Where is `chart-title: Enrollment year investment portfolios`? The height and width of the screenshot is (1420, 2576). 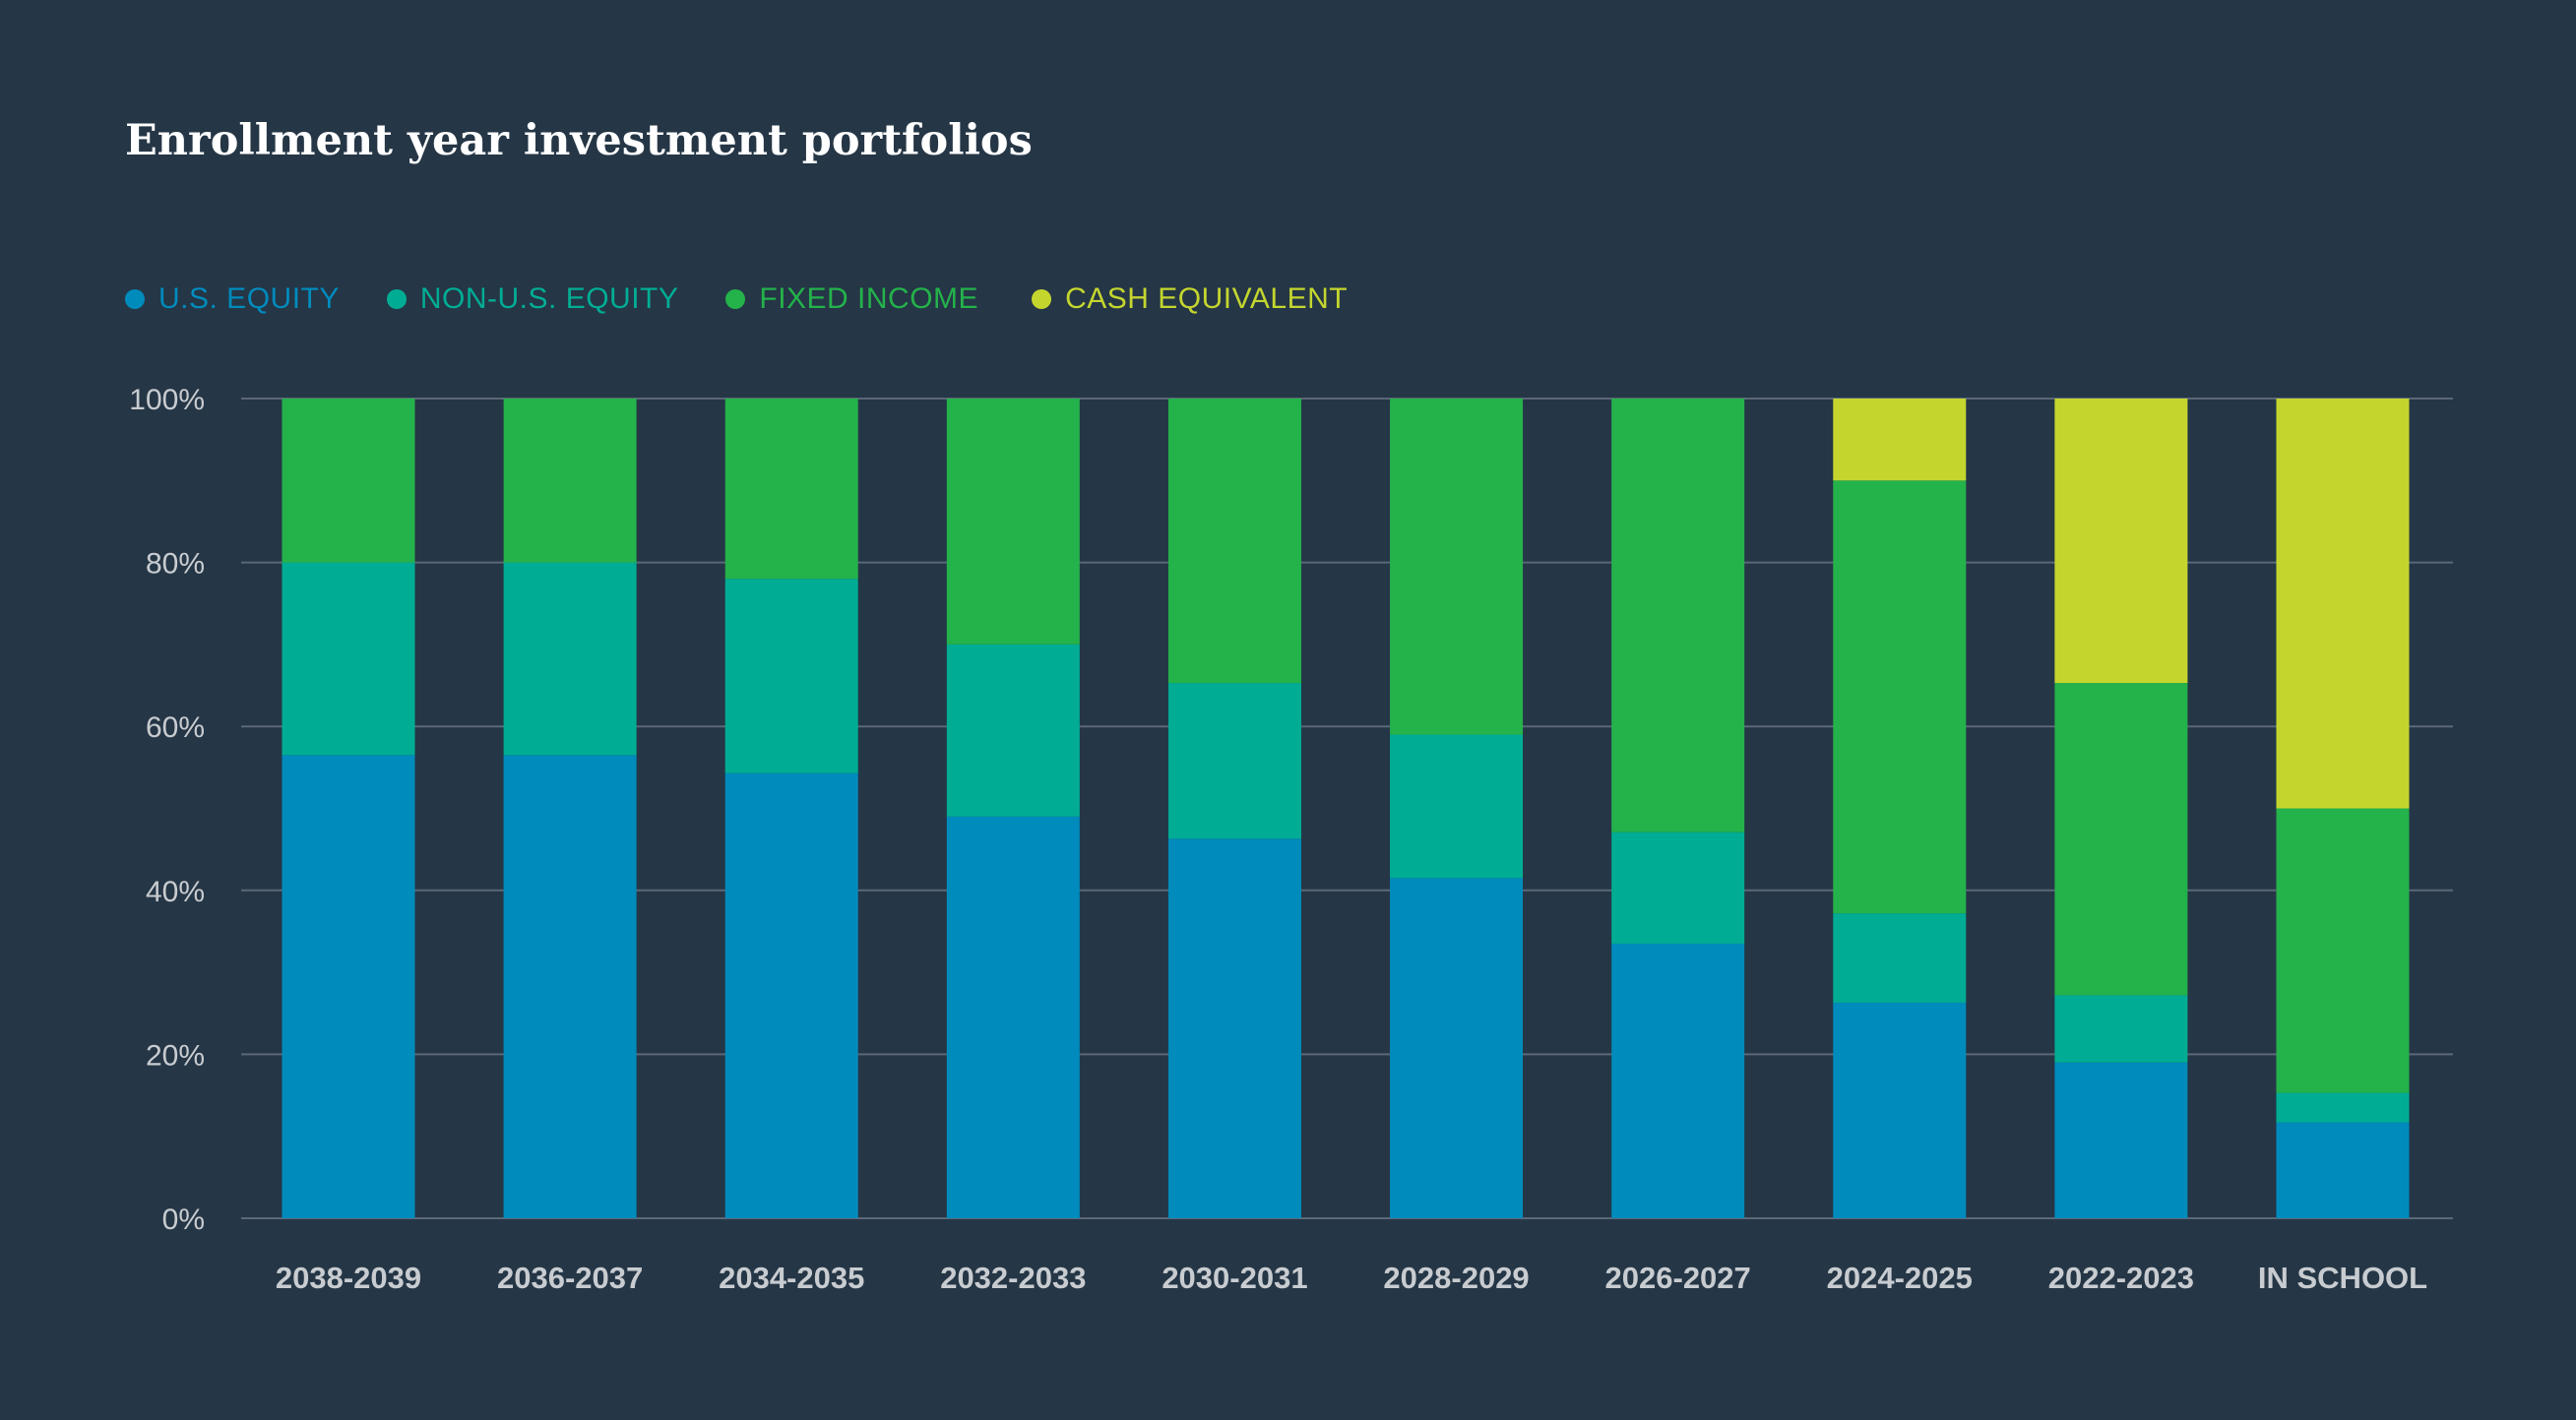
chart-title: Enrollment year investment portfolios is located at coordinates (579, 140).